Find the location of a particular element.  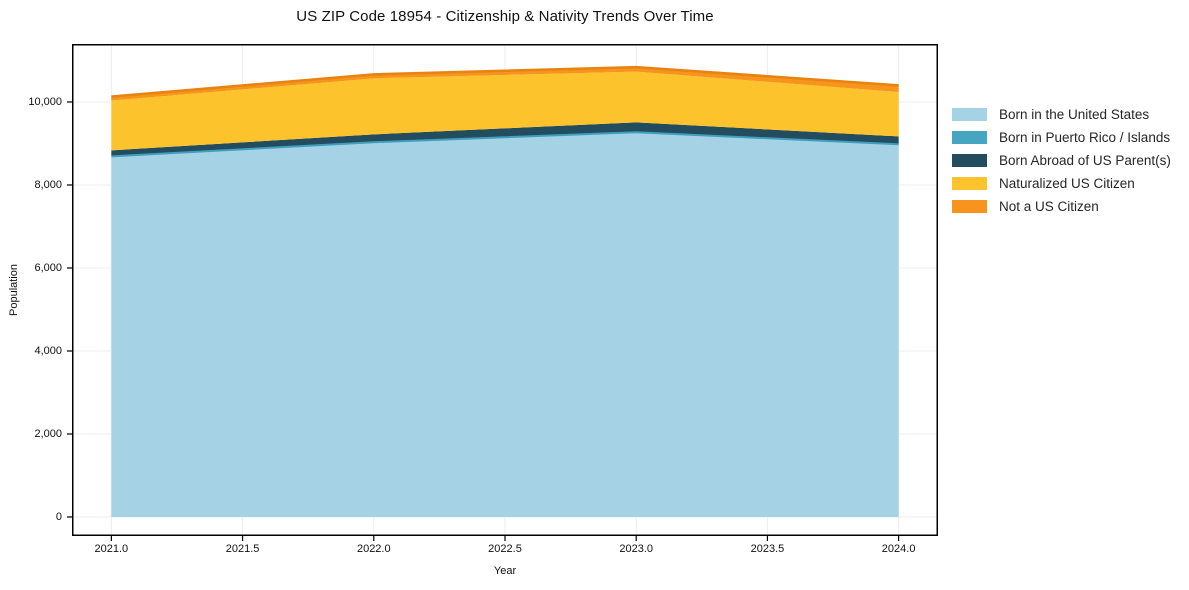

legend-label: Not a US Citizen is located at coordinates (1049, 206).